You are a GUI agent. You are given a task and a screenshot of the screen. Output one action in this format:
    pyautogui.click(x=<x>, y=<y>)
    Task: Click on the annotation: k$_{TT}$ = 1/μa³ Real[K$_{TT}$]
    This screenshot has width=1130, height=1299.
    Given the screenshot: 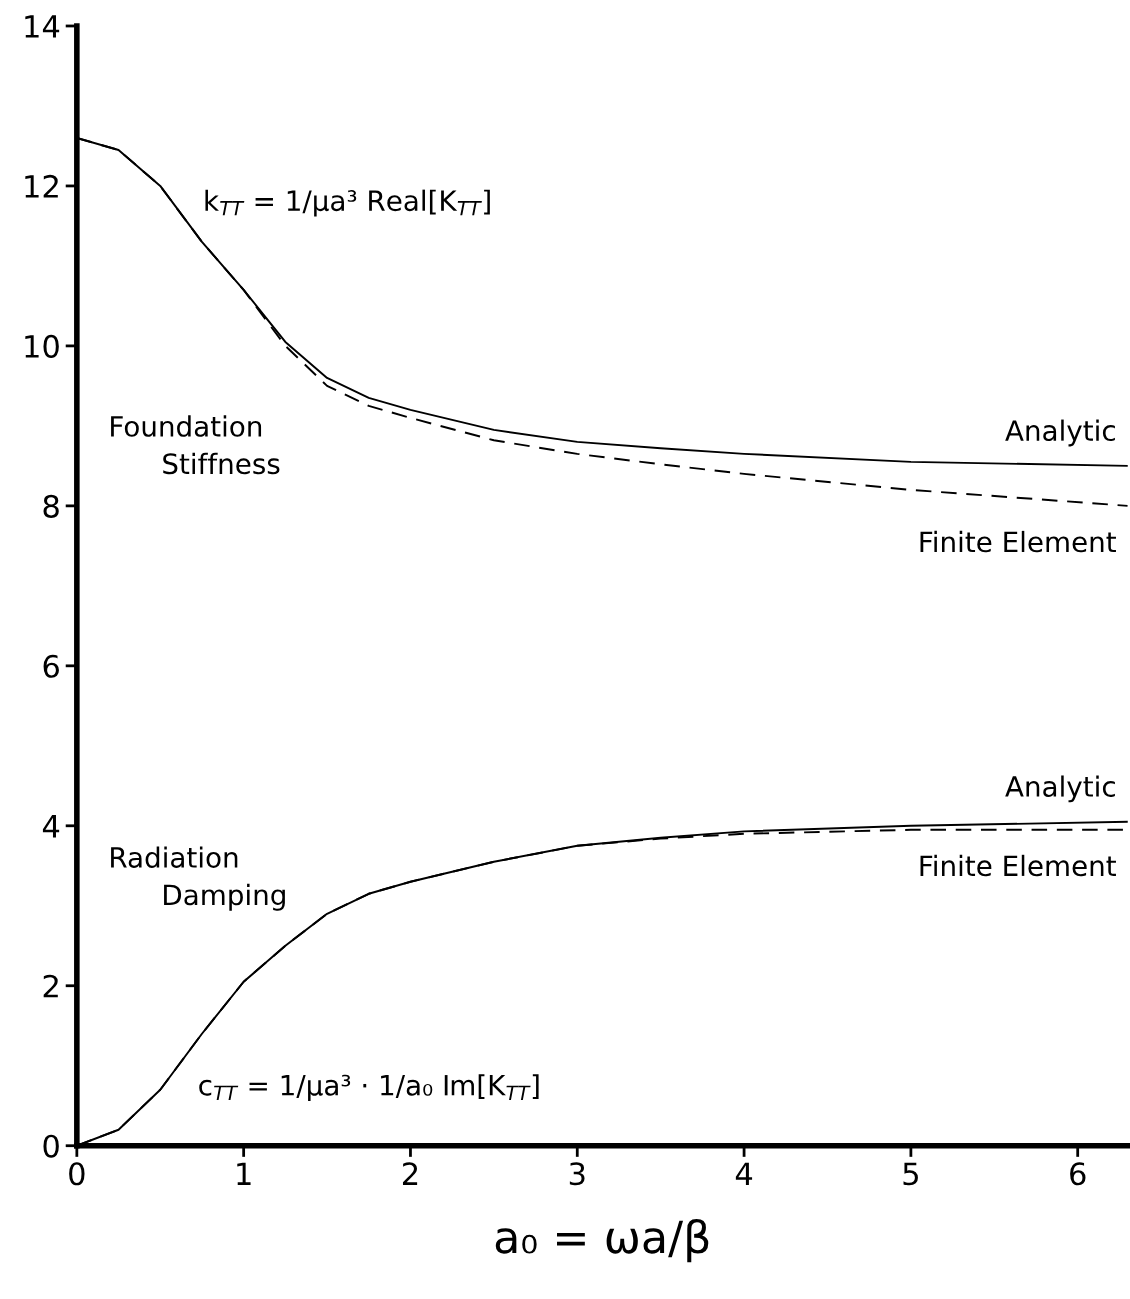 What is the action you would take?
    pyautogui.click(x=347, y=203)
    